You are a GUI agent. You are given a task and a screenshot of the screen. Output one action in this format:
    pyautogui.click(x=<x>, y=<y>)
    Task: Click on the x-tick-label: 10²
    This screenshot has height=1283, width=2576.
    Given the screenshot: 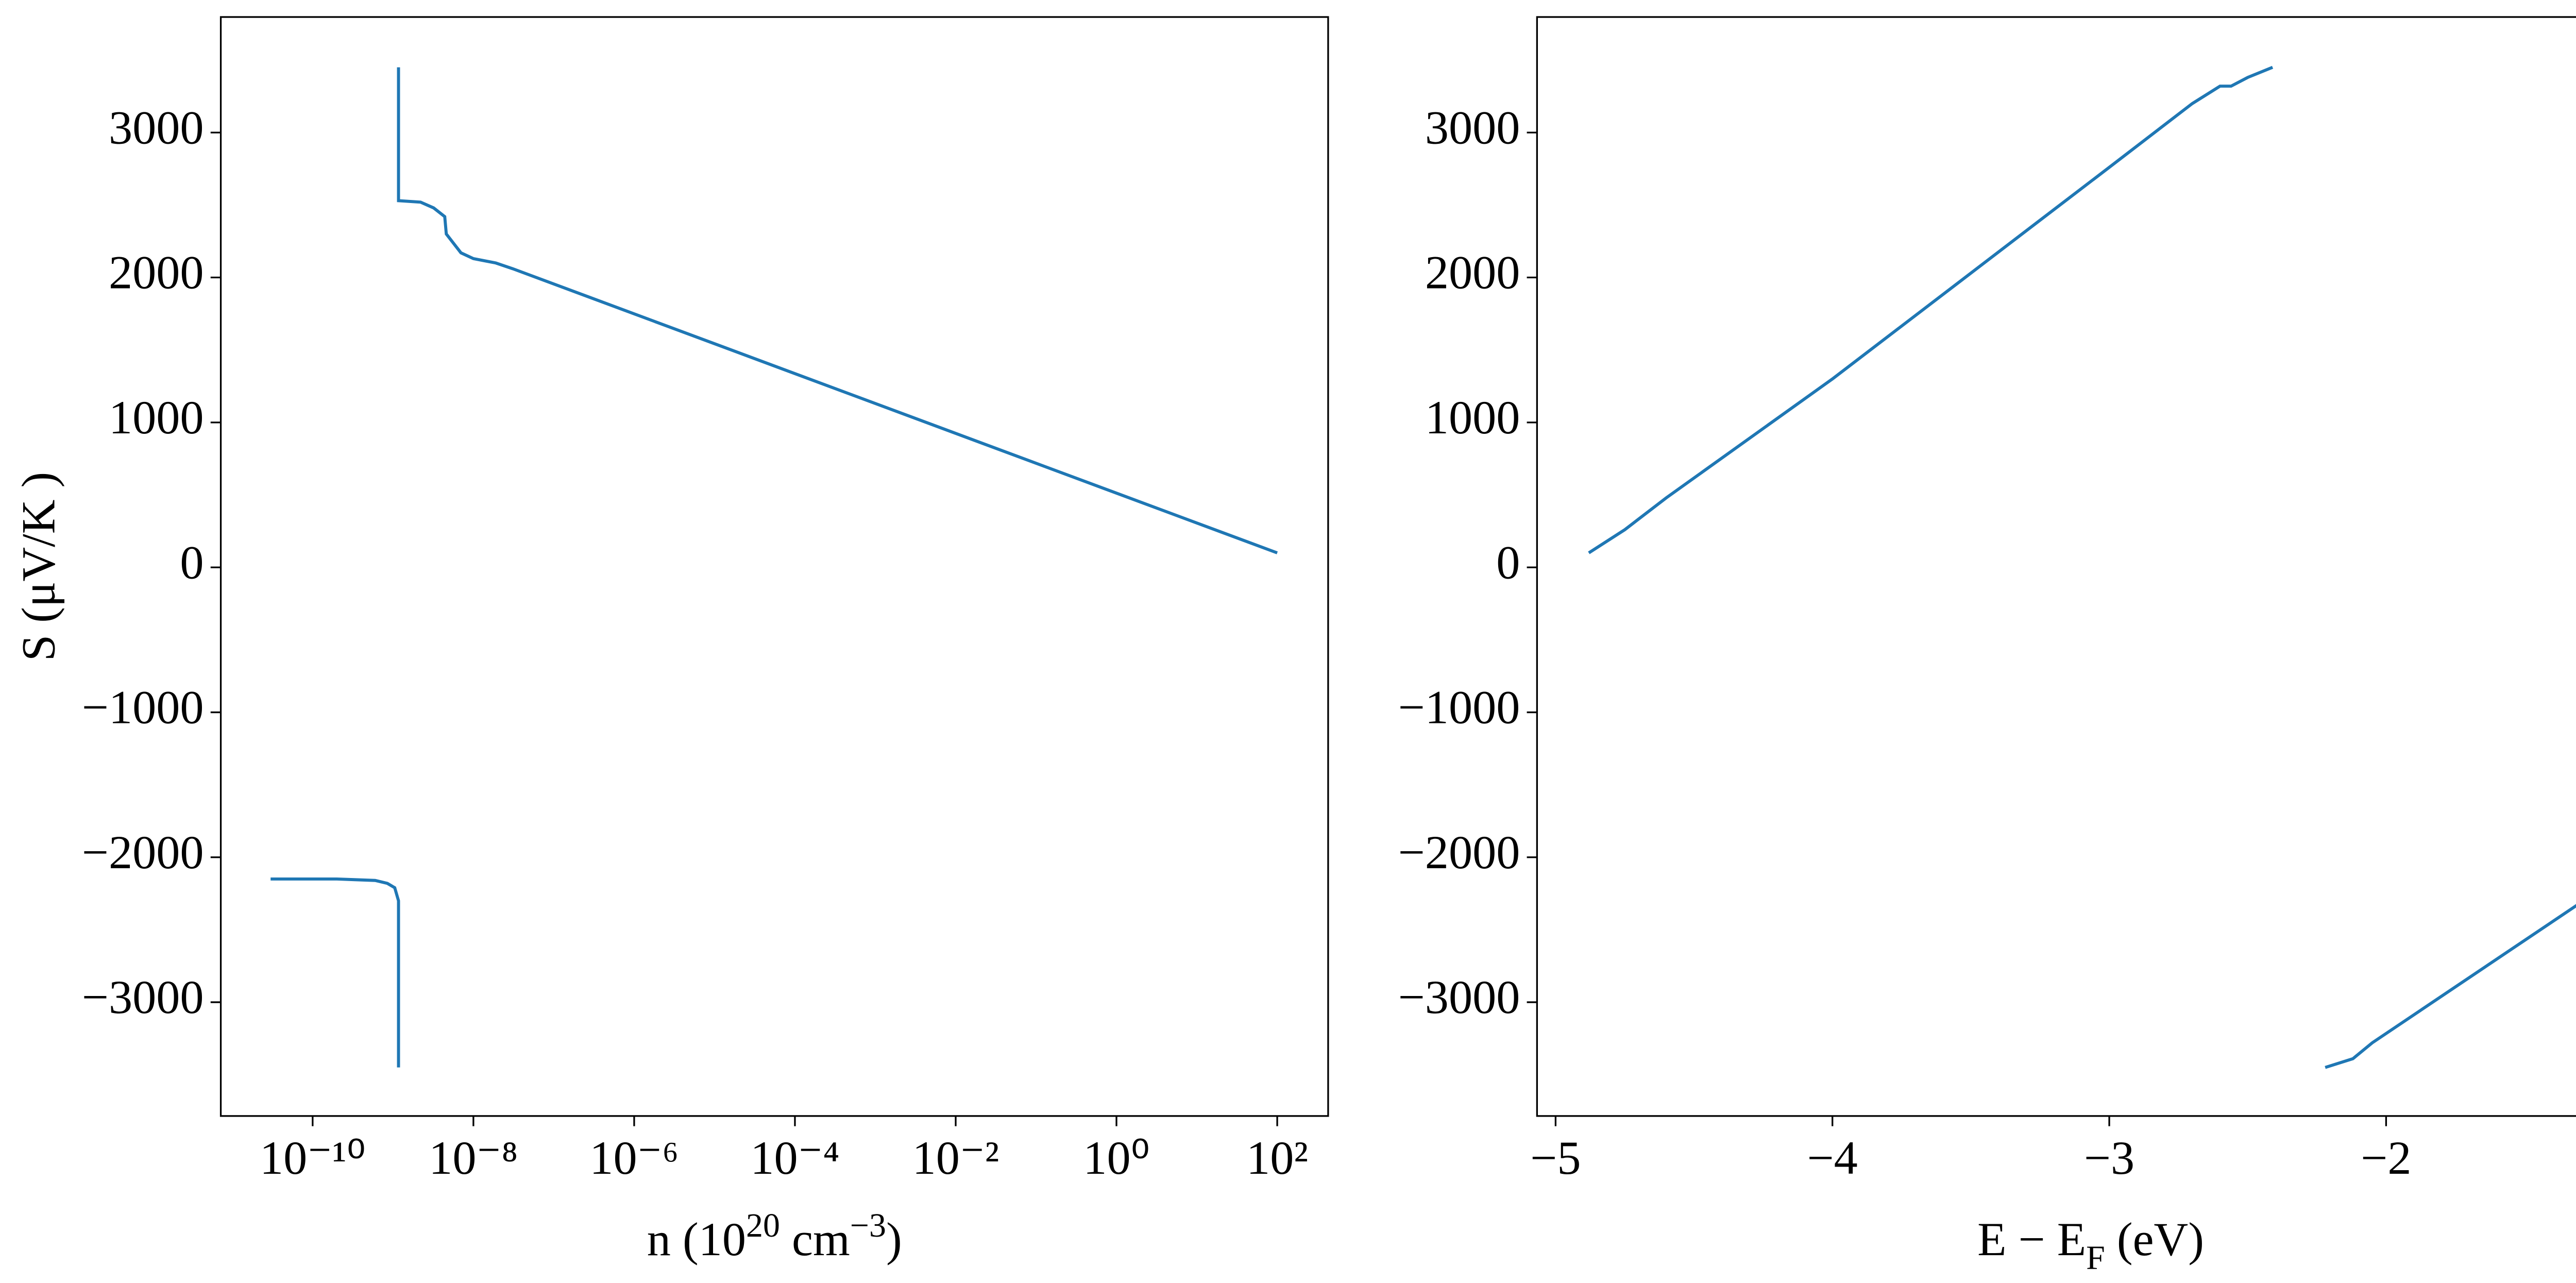 What is the action you would take?
    pyautogui.click(x=1277, y=1158)
    